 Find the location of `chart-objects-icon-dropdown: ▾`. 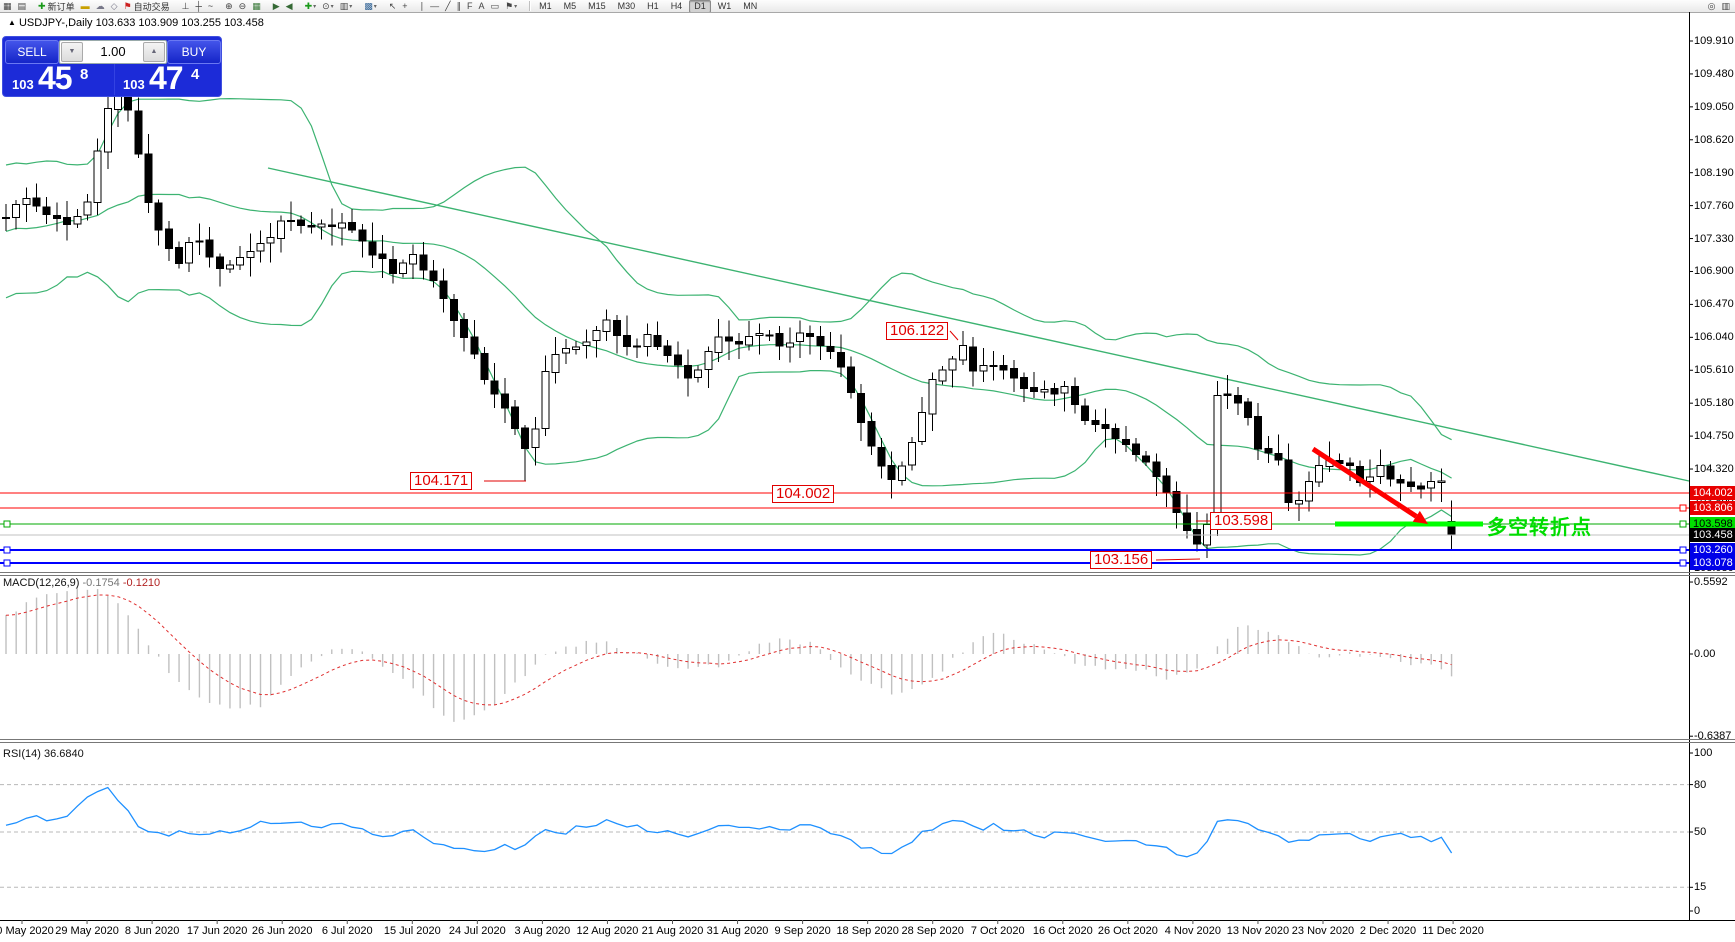

chart-objects-icon-dropdown: ▾ is located at coordinates (375, 6).